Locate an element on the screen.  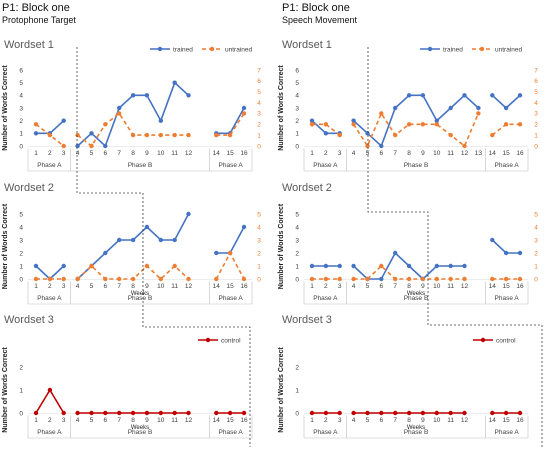
x-tick-label: 3 is located at coordinates (340, 420).